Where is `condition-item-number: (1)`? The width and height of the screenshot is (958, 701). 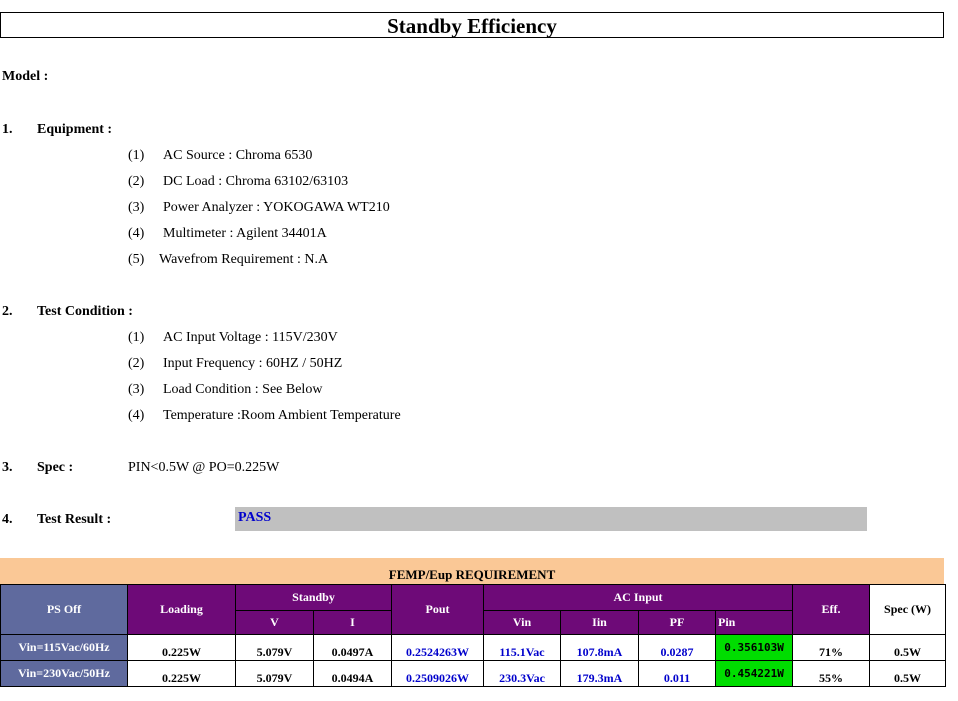
condition-item-number: (1) is located at coordinates (136, 337).